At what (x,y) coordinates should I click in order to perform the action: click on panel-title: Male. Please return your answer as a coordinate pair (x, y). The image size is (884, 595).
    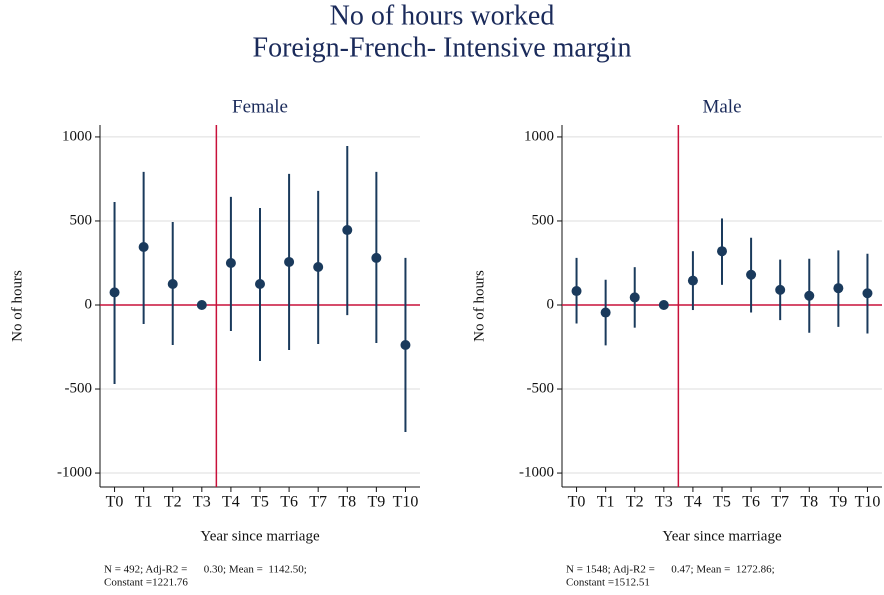
    Looking at the image, I should click on (721, 106).